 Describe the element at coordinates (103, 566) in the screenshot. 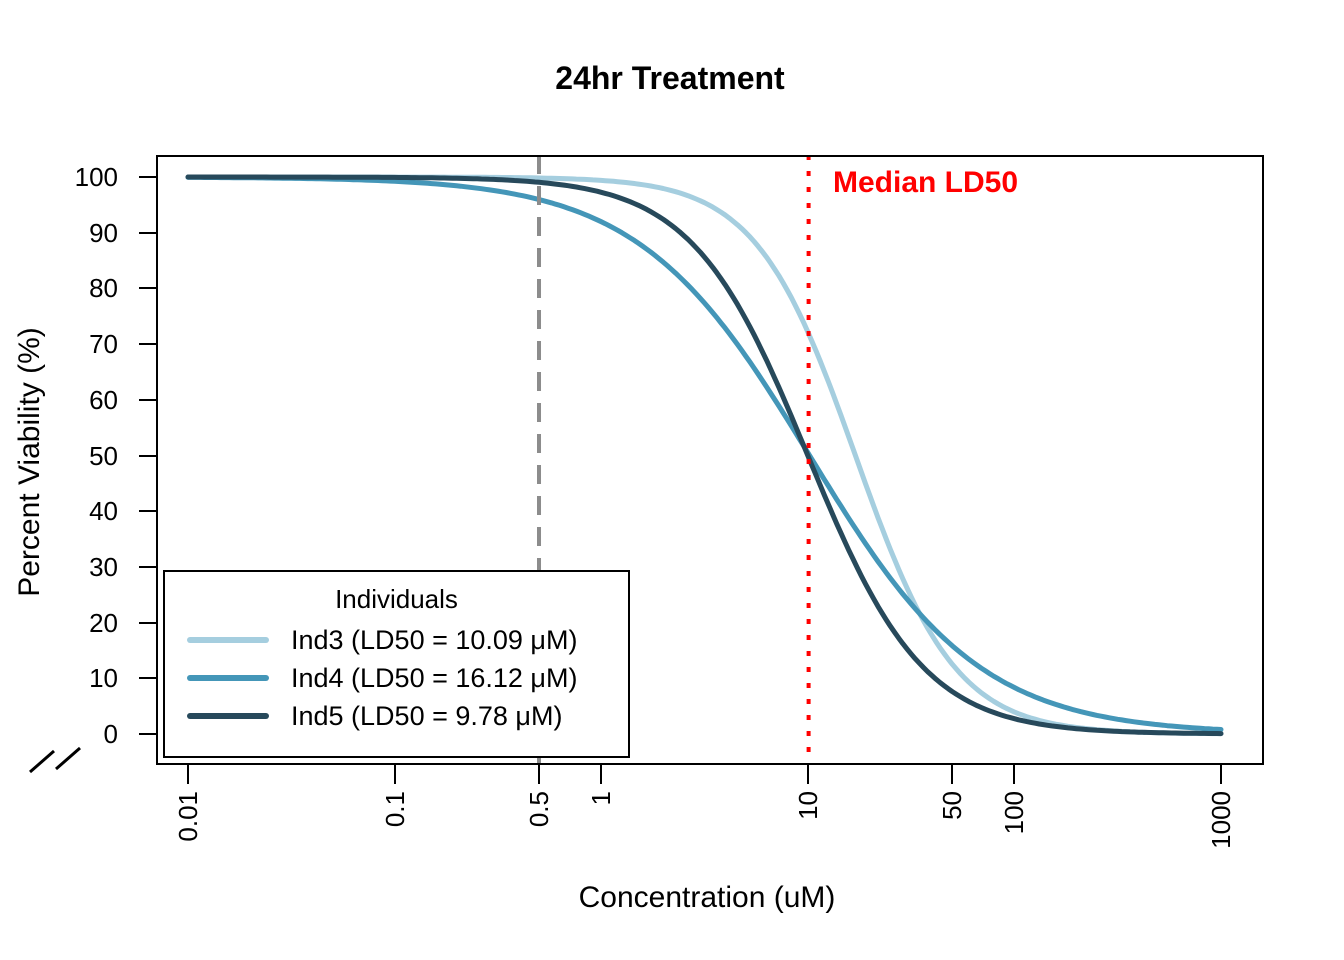

I see `y-tick-label: 30` at that location.